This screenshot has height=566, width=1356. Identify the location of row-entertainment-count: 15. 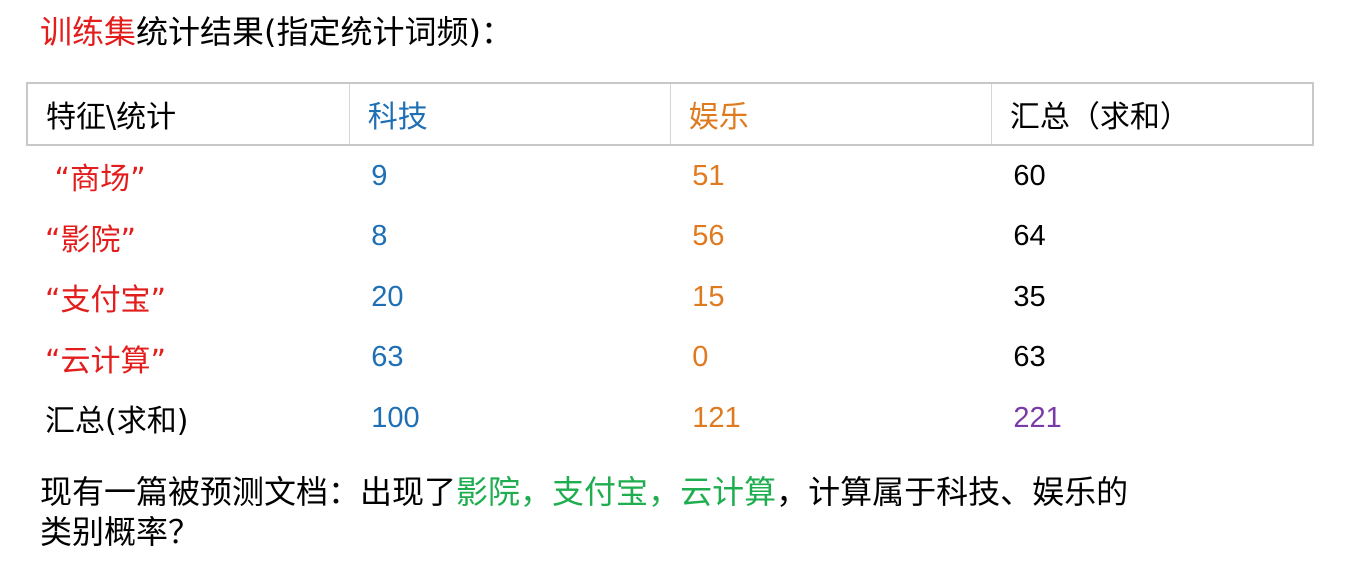
(708, 296).